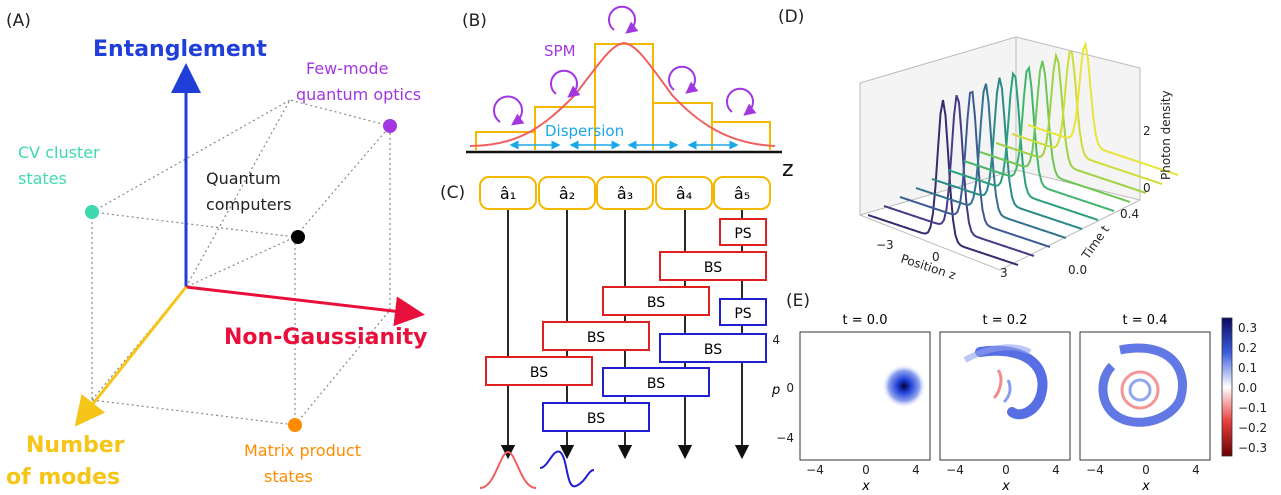 The width and height of the screenshot is (1281, 495). I want to click on e2-xtick-m4: −4, so click(955, 470).